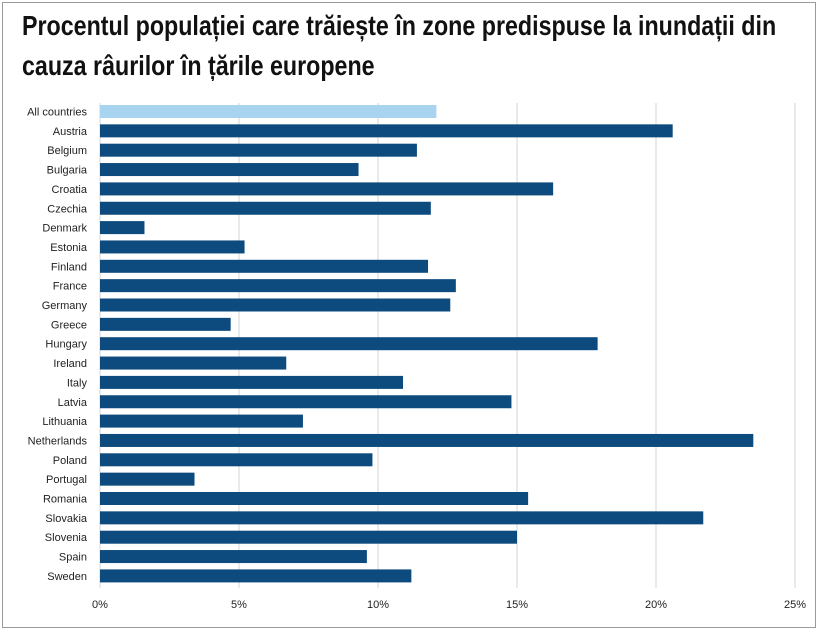  What do you see at coordinates (73, 558) in the screenshot?
I see `category-label: Spain` at bounding box center [73, 558].